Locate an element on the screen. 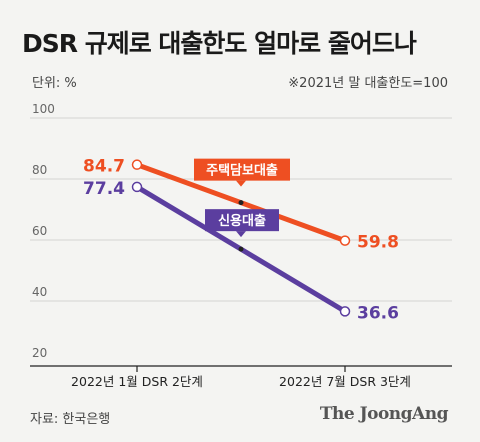  y-tick-label: 100 is located at coordinates (43, 109).